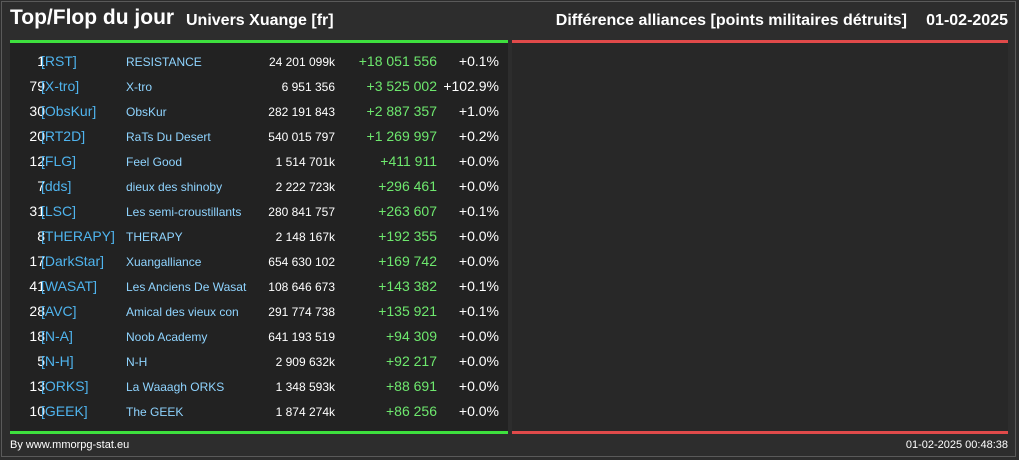  Describe the element at coordinates (37, 286) in the screenshot. I see `alliance-rank: 41` at that location.